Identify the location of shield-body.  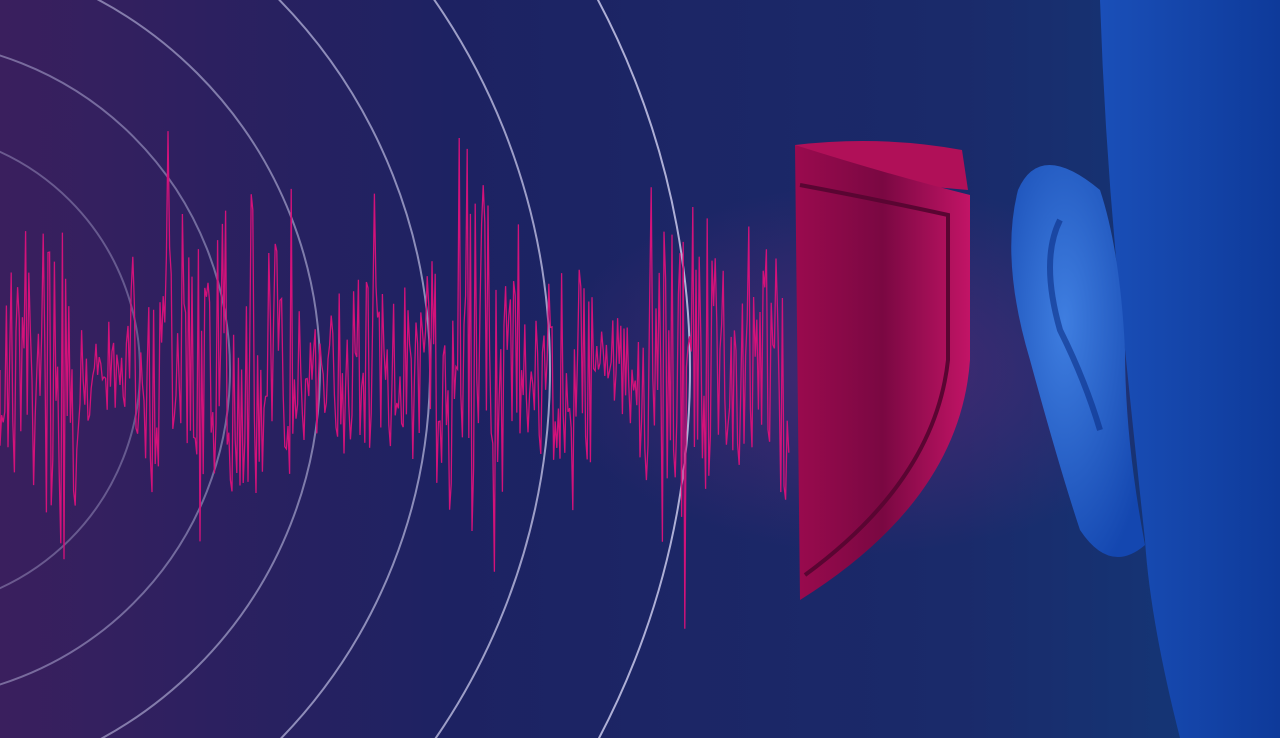
(882, 372).